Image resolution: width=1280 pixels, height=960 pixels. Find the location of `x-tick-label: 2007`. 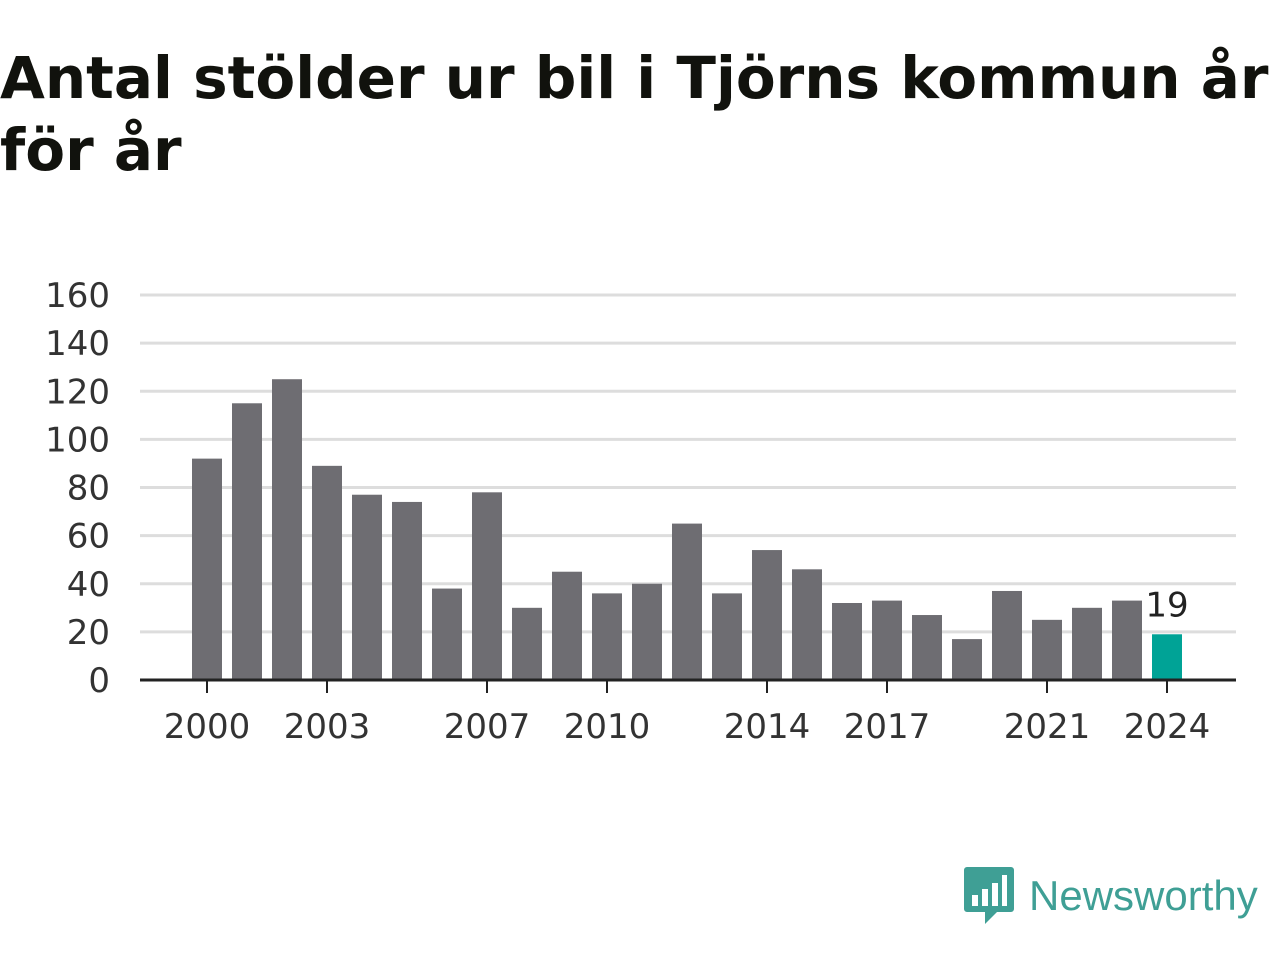

x-tick-label: 2007 is located at coordinates (487, 727).